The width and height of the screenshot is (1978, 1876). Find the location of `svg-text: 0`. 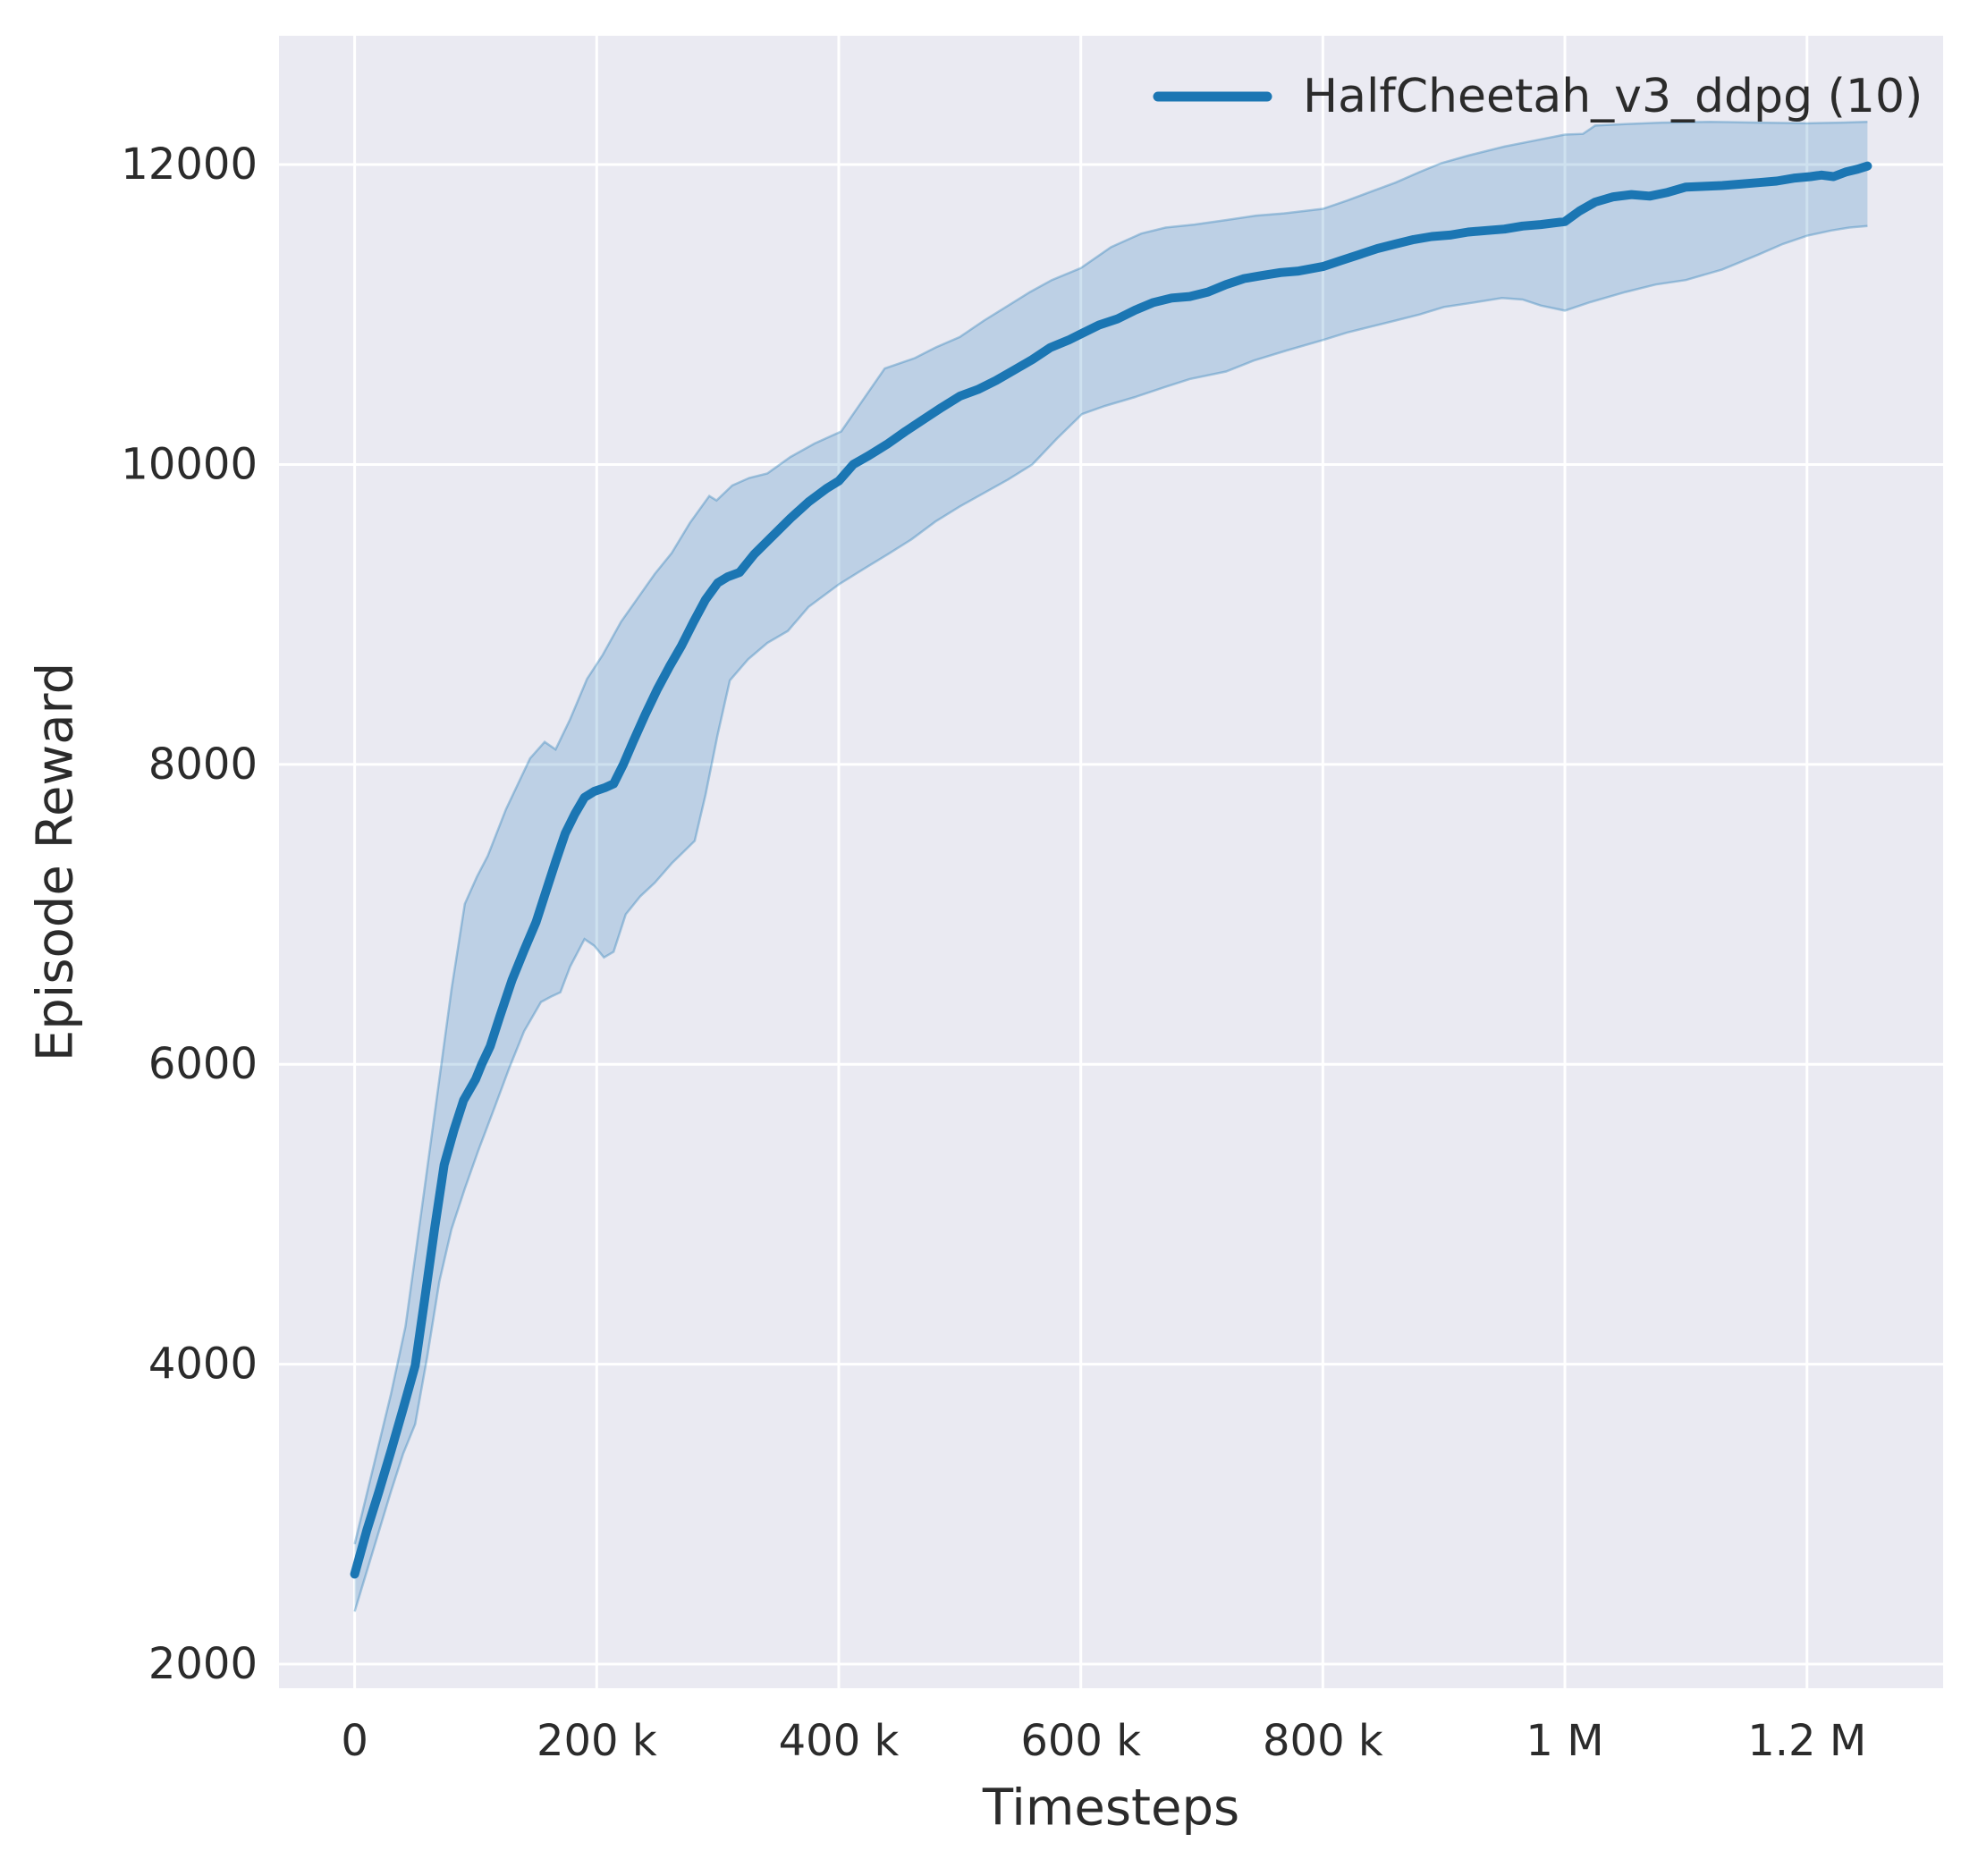

svg-text: 0 is located at coordinates (354, 1741).